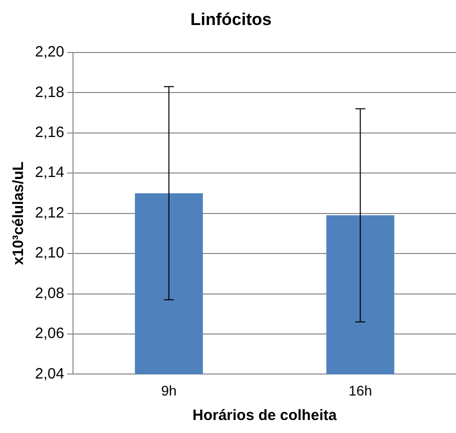  Describe the element at coordinates (360, 390) in the screenshot. I see `x-tick-label: 16h` at that location.